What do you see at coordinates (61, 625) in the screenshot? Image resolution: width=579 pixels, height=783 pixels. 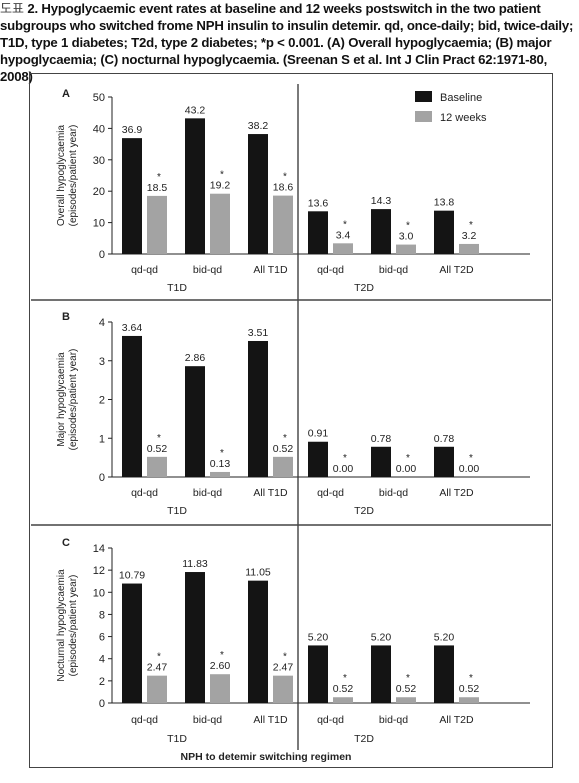 I see `y-axis-label: Nocturnal hypoglycaemia` at bounding box center [61, 625].